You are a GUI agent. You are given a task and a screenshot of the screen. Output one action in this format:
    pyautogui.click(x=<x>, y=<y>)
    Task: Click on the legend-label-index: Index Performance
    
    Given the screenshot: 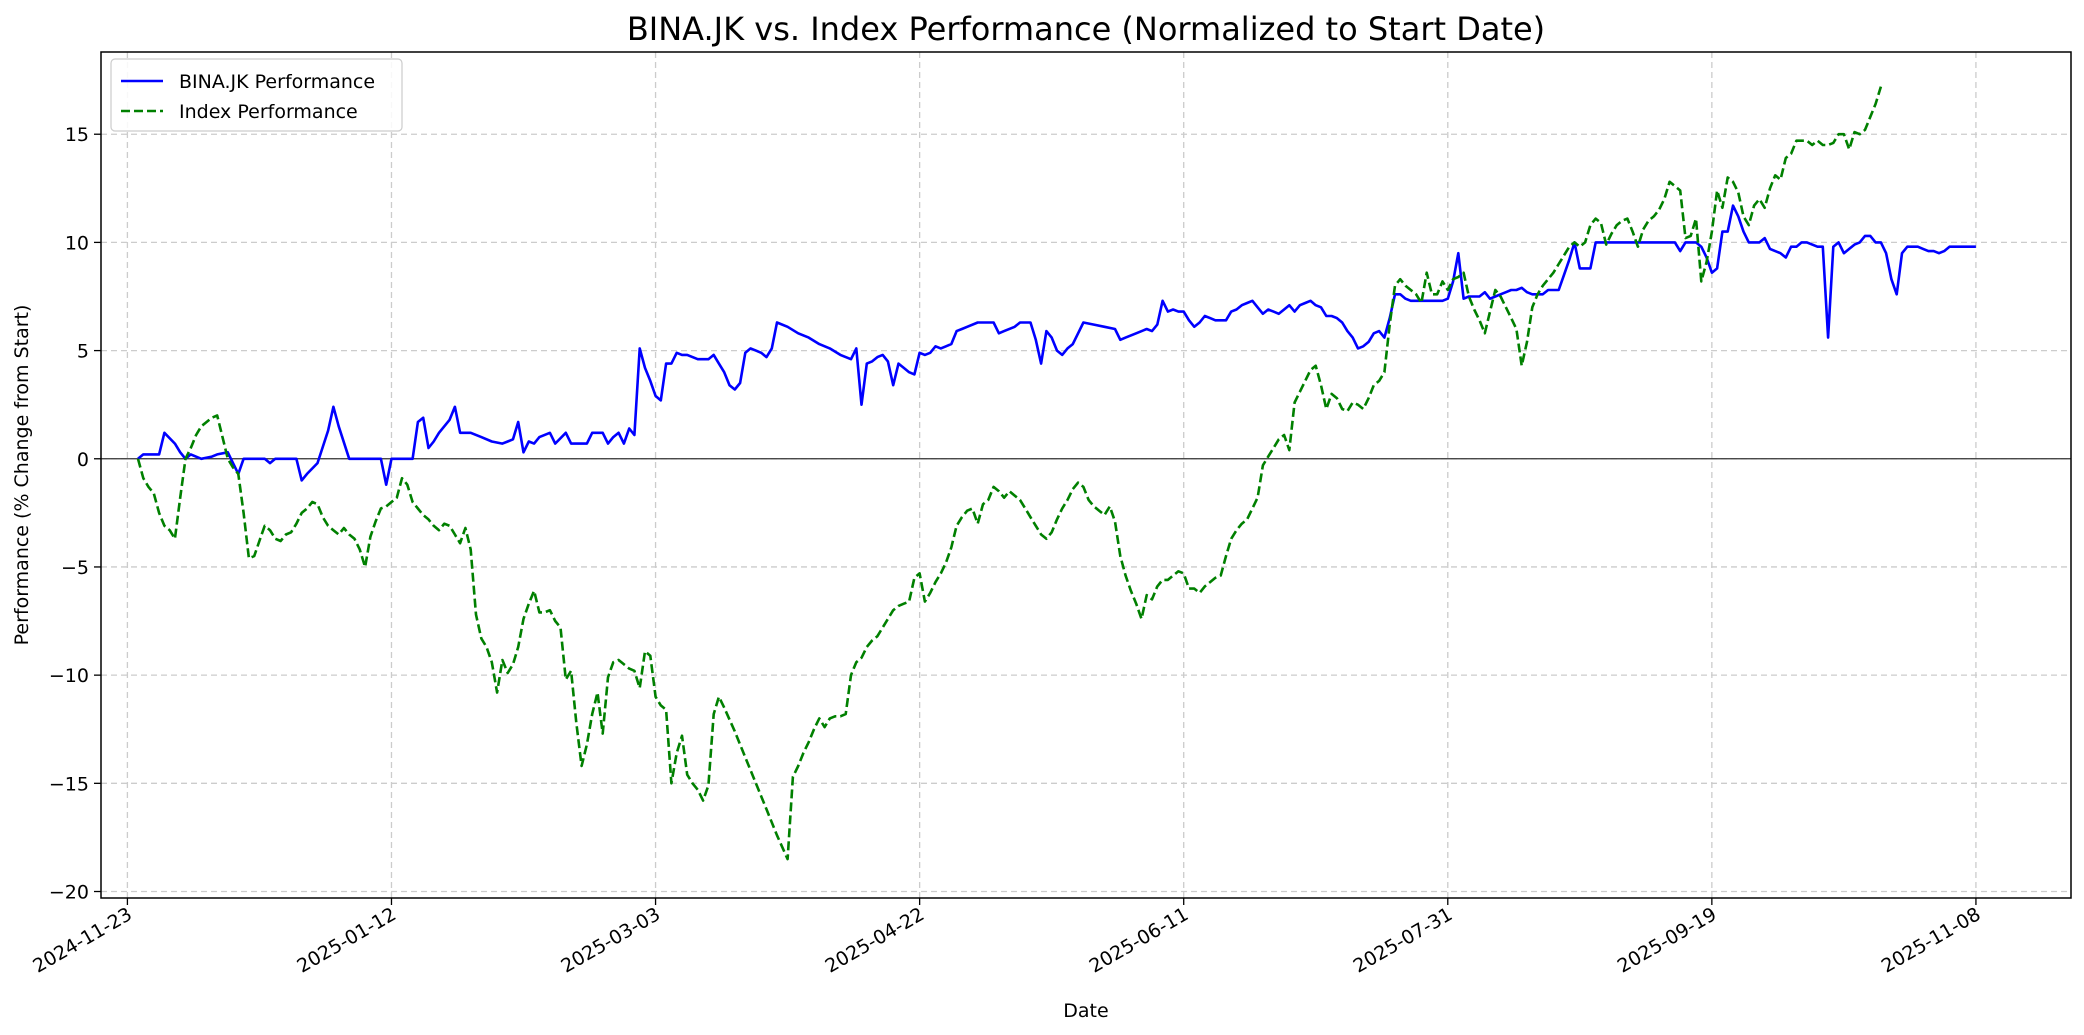 What is the action you would take?
    pyautogui.click(x=268, y=112)
    